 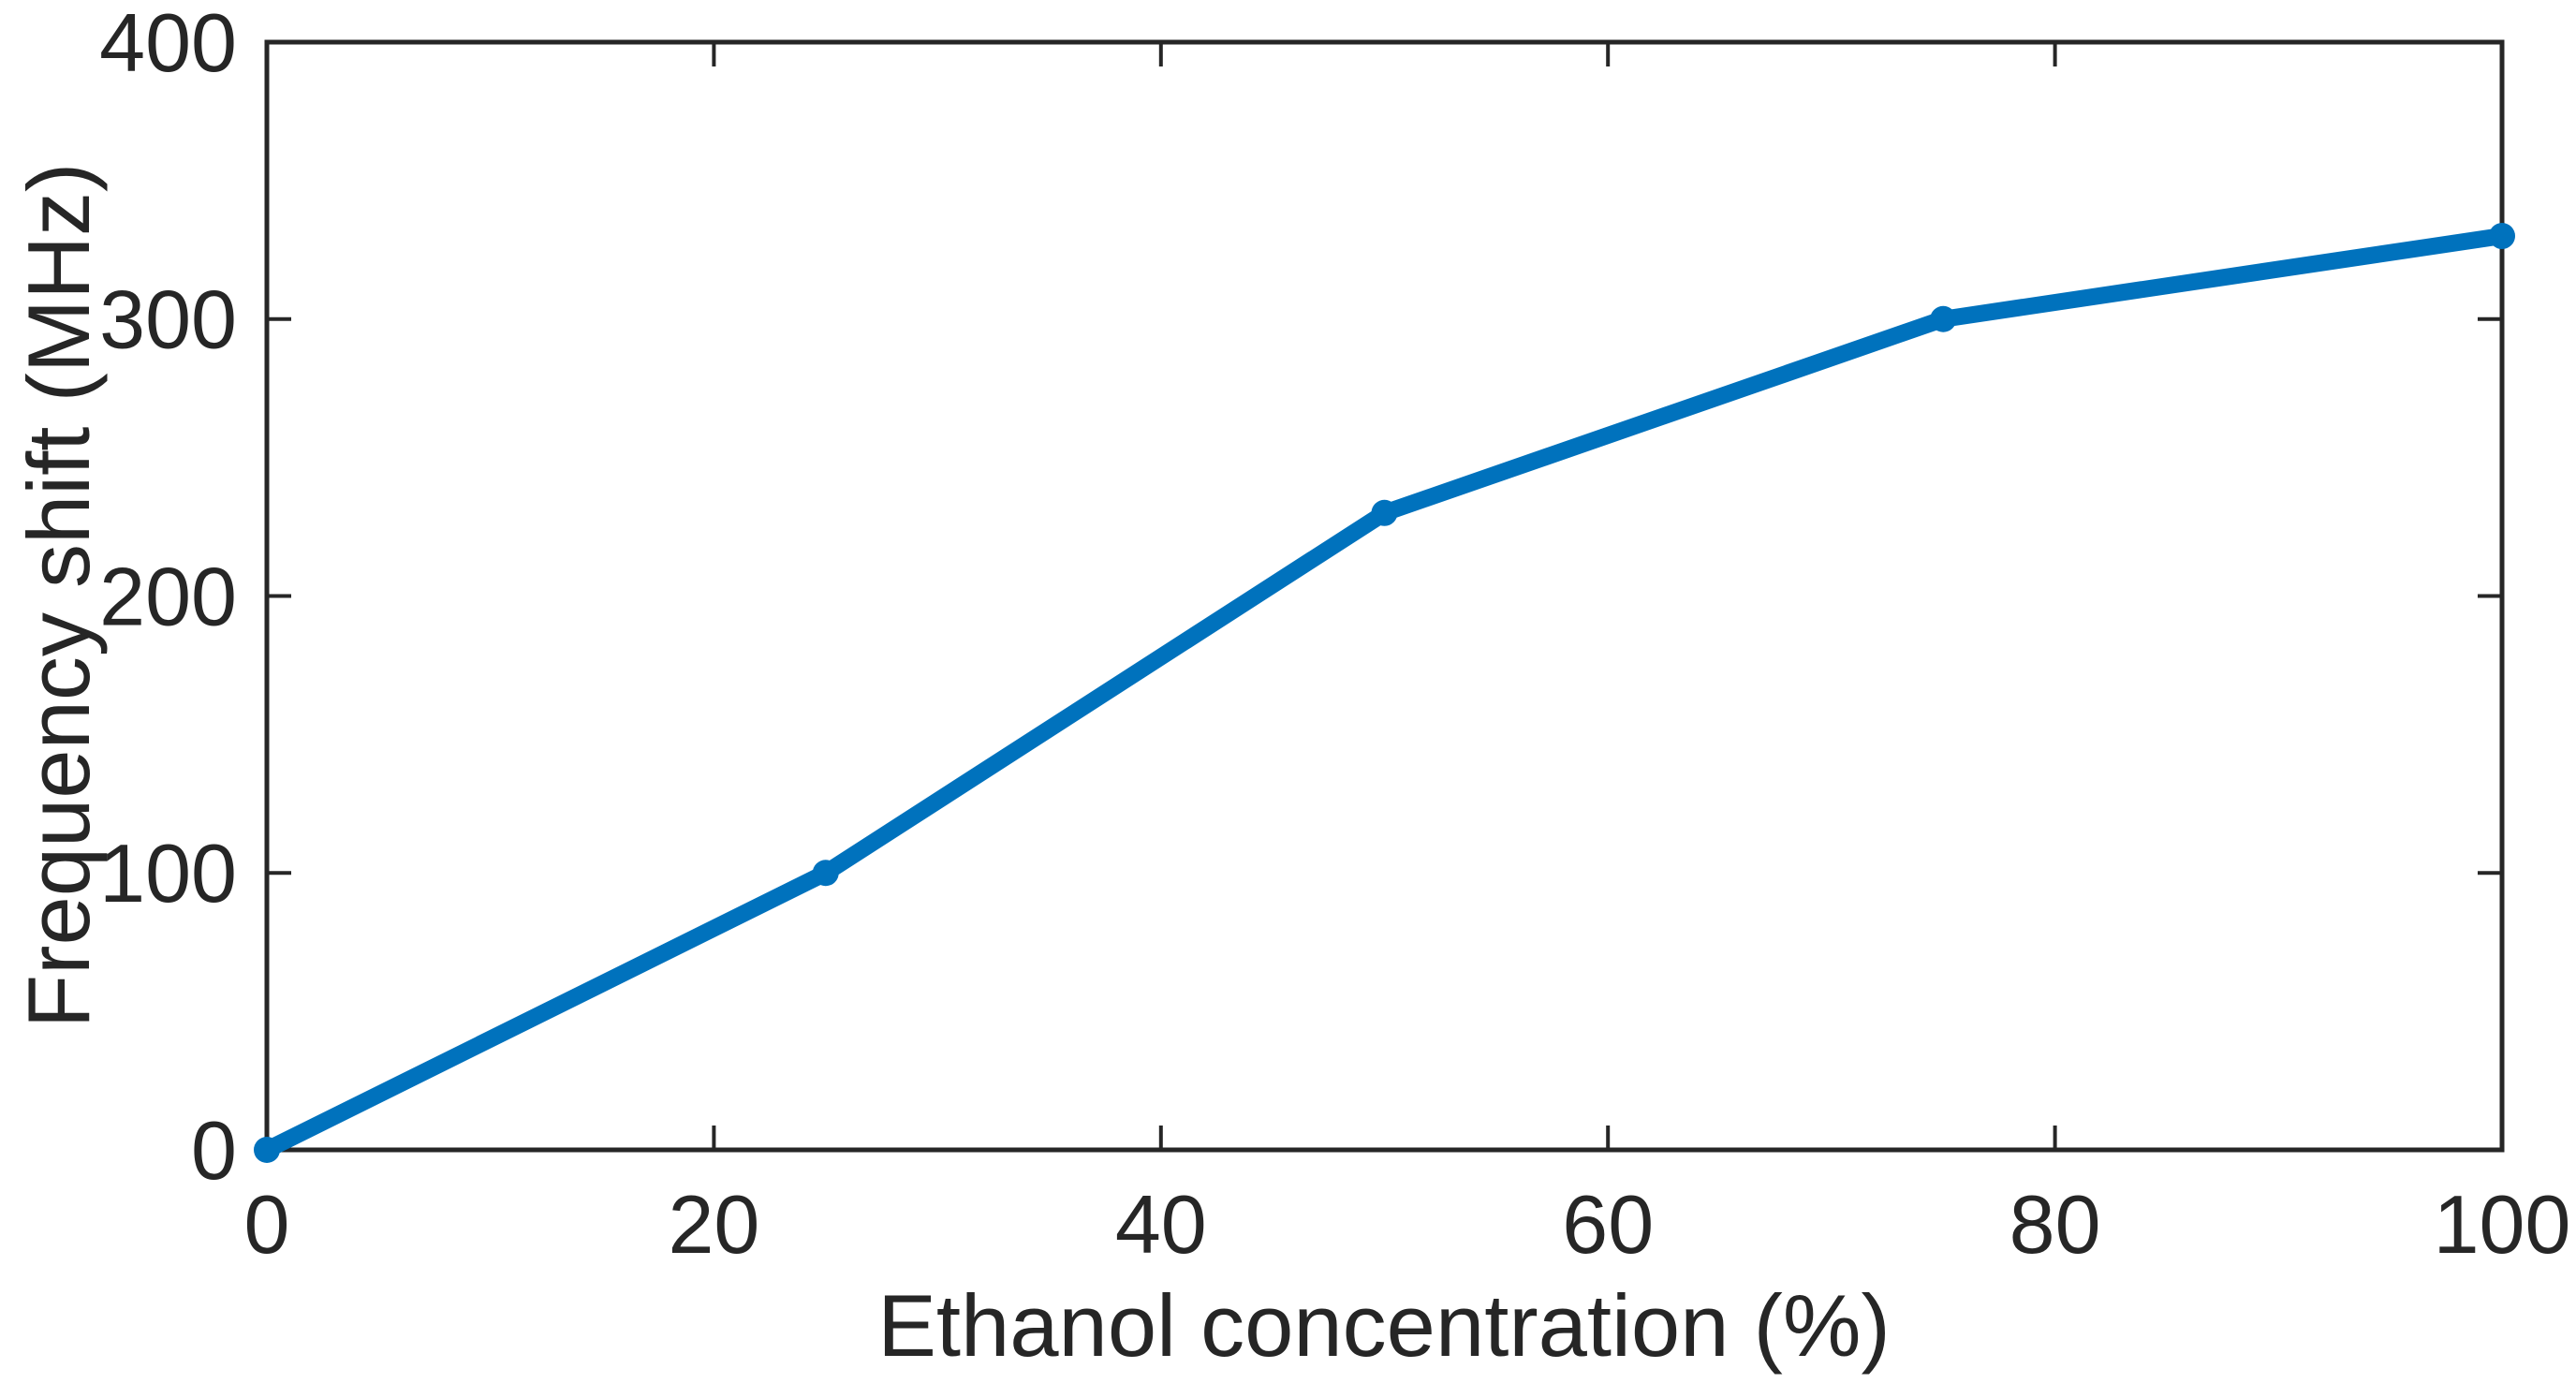 What do you see at coordinates (267, 1225) in the screenshot?
I see `x-tick-label: 0` at bounding box center [267, 1225].